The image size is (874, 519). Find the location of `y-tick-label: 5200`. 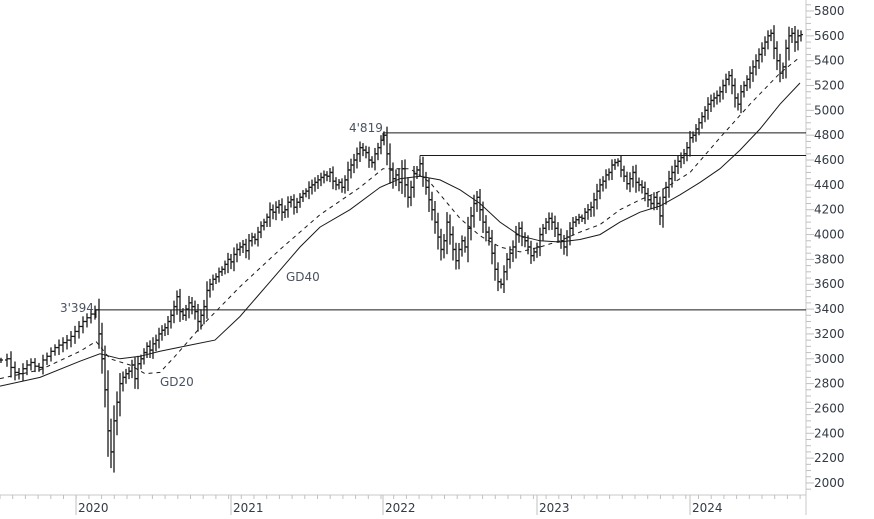

y-tick-label: 5200 is located at coordinates (829, 86).